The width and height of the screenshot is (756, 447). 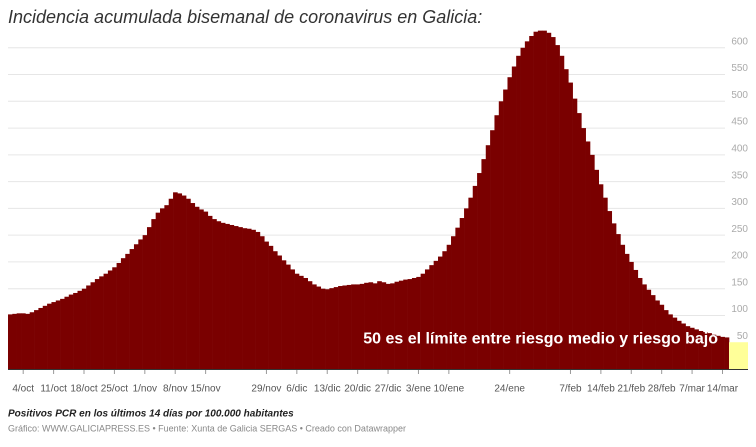 What do you see at coordinates (357, 389) in the screenshot?
I see `x-tick-label: 20/dic` at bounding box center [357, 389].